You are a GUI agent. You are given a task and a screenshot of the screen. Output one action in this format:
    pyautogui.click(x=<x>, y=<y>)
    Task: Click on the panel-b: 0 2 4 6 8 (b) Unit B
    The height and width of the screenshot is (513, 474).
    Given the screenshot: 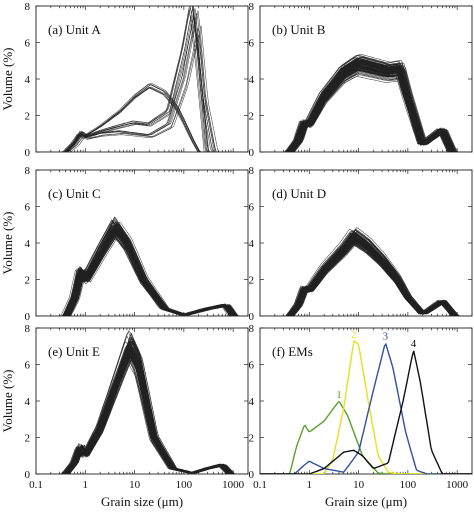 What is the action you would take?
    pyautogui.click(x=361, y=80)
    